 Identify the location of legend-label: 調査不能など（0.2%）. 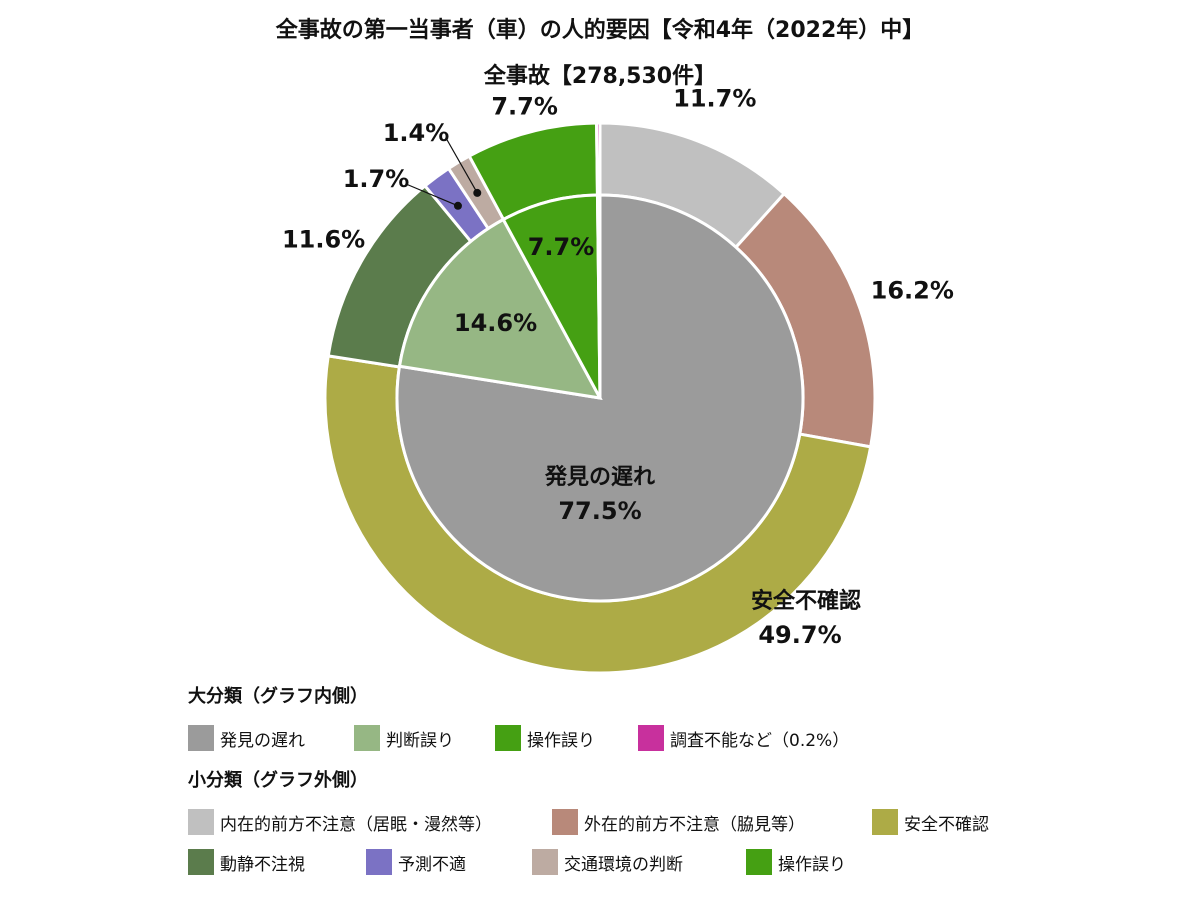
(760, 740).